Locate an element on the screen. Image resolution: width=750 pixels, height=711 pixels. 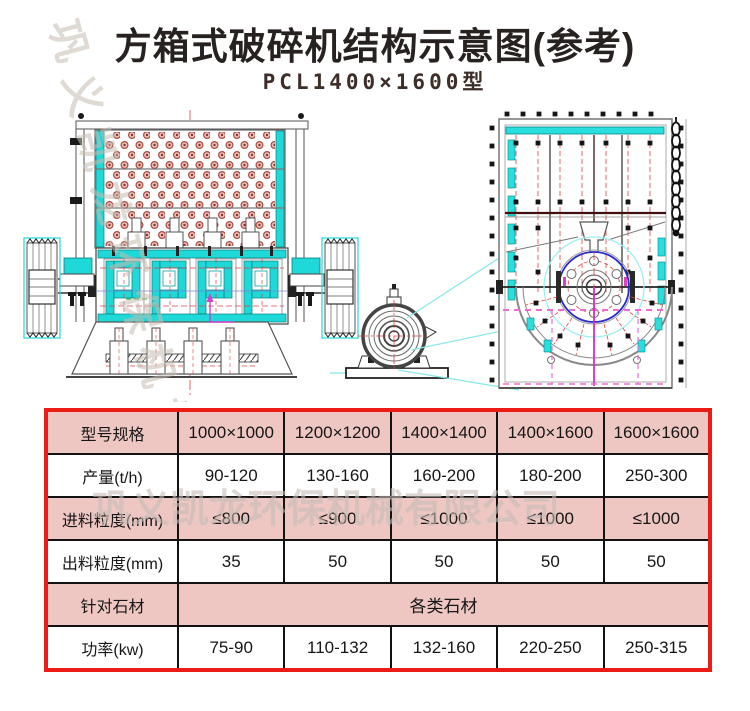
table-row-feed-size: 进料粒度(mm) ≤800 ≤900 ≤1000 ≤1000 ≤1000 is located at coordinates (378, 518).